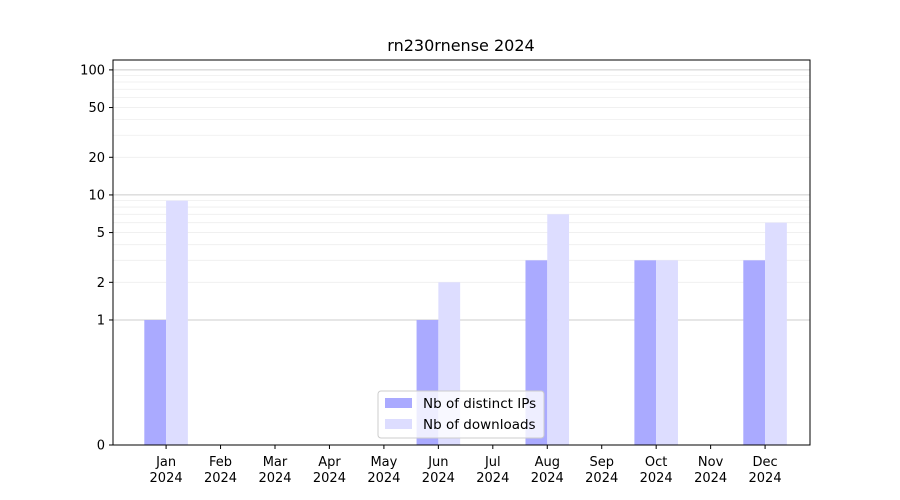 The image size is (900, 500). Describe the element at coordinates (438, 470) in the screenshot. I see `x-tick-label: Jun 2024` at that location.